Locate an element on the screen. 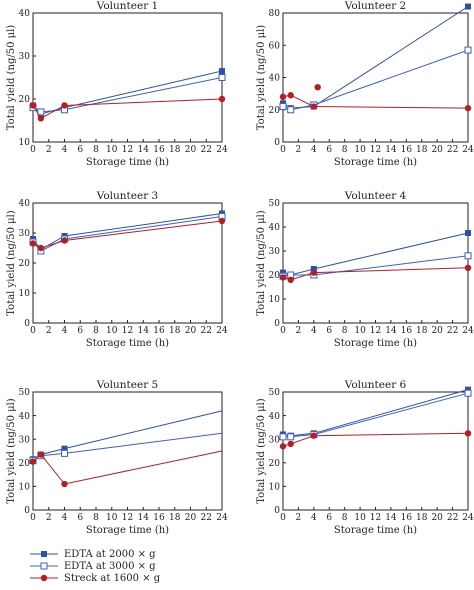  chart-title: Volunteer 6 is located at coordinates (375, 385).